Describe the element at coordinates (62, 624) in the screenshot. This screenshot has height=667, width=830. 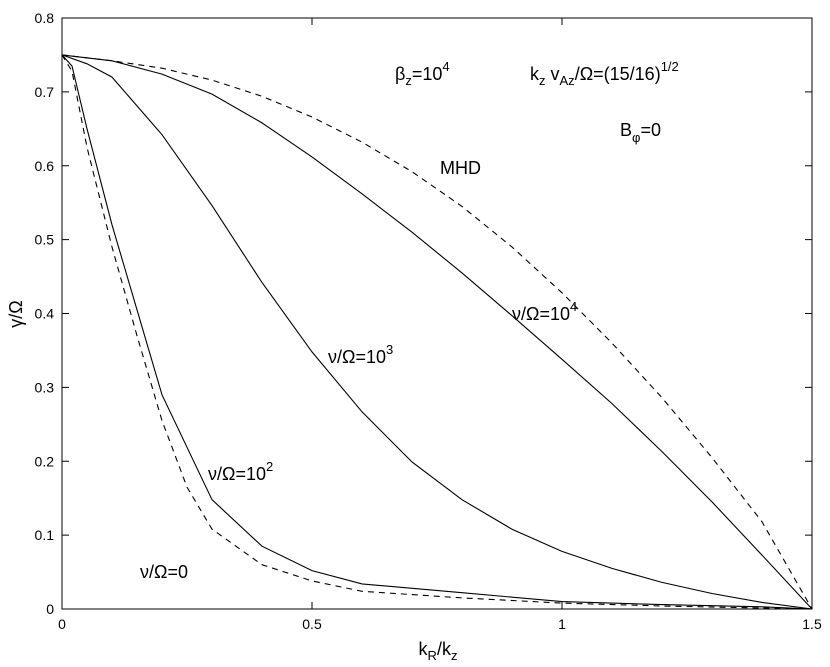
I see `x-tick-label: 0` at that location.